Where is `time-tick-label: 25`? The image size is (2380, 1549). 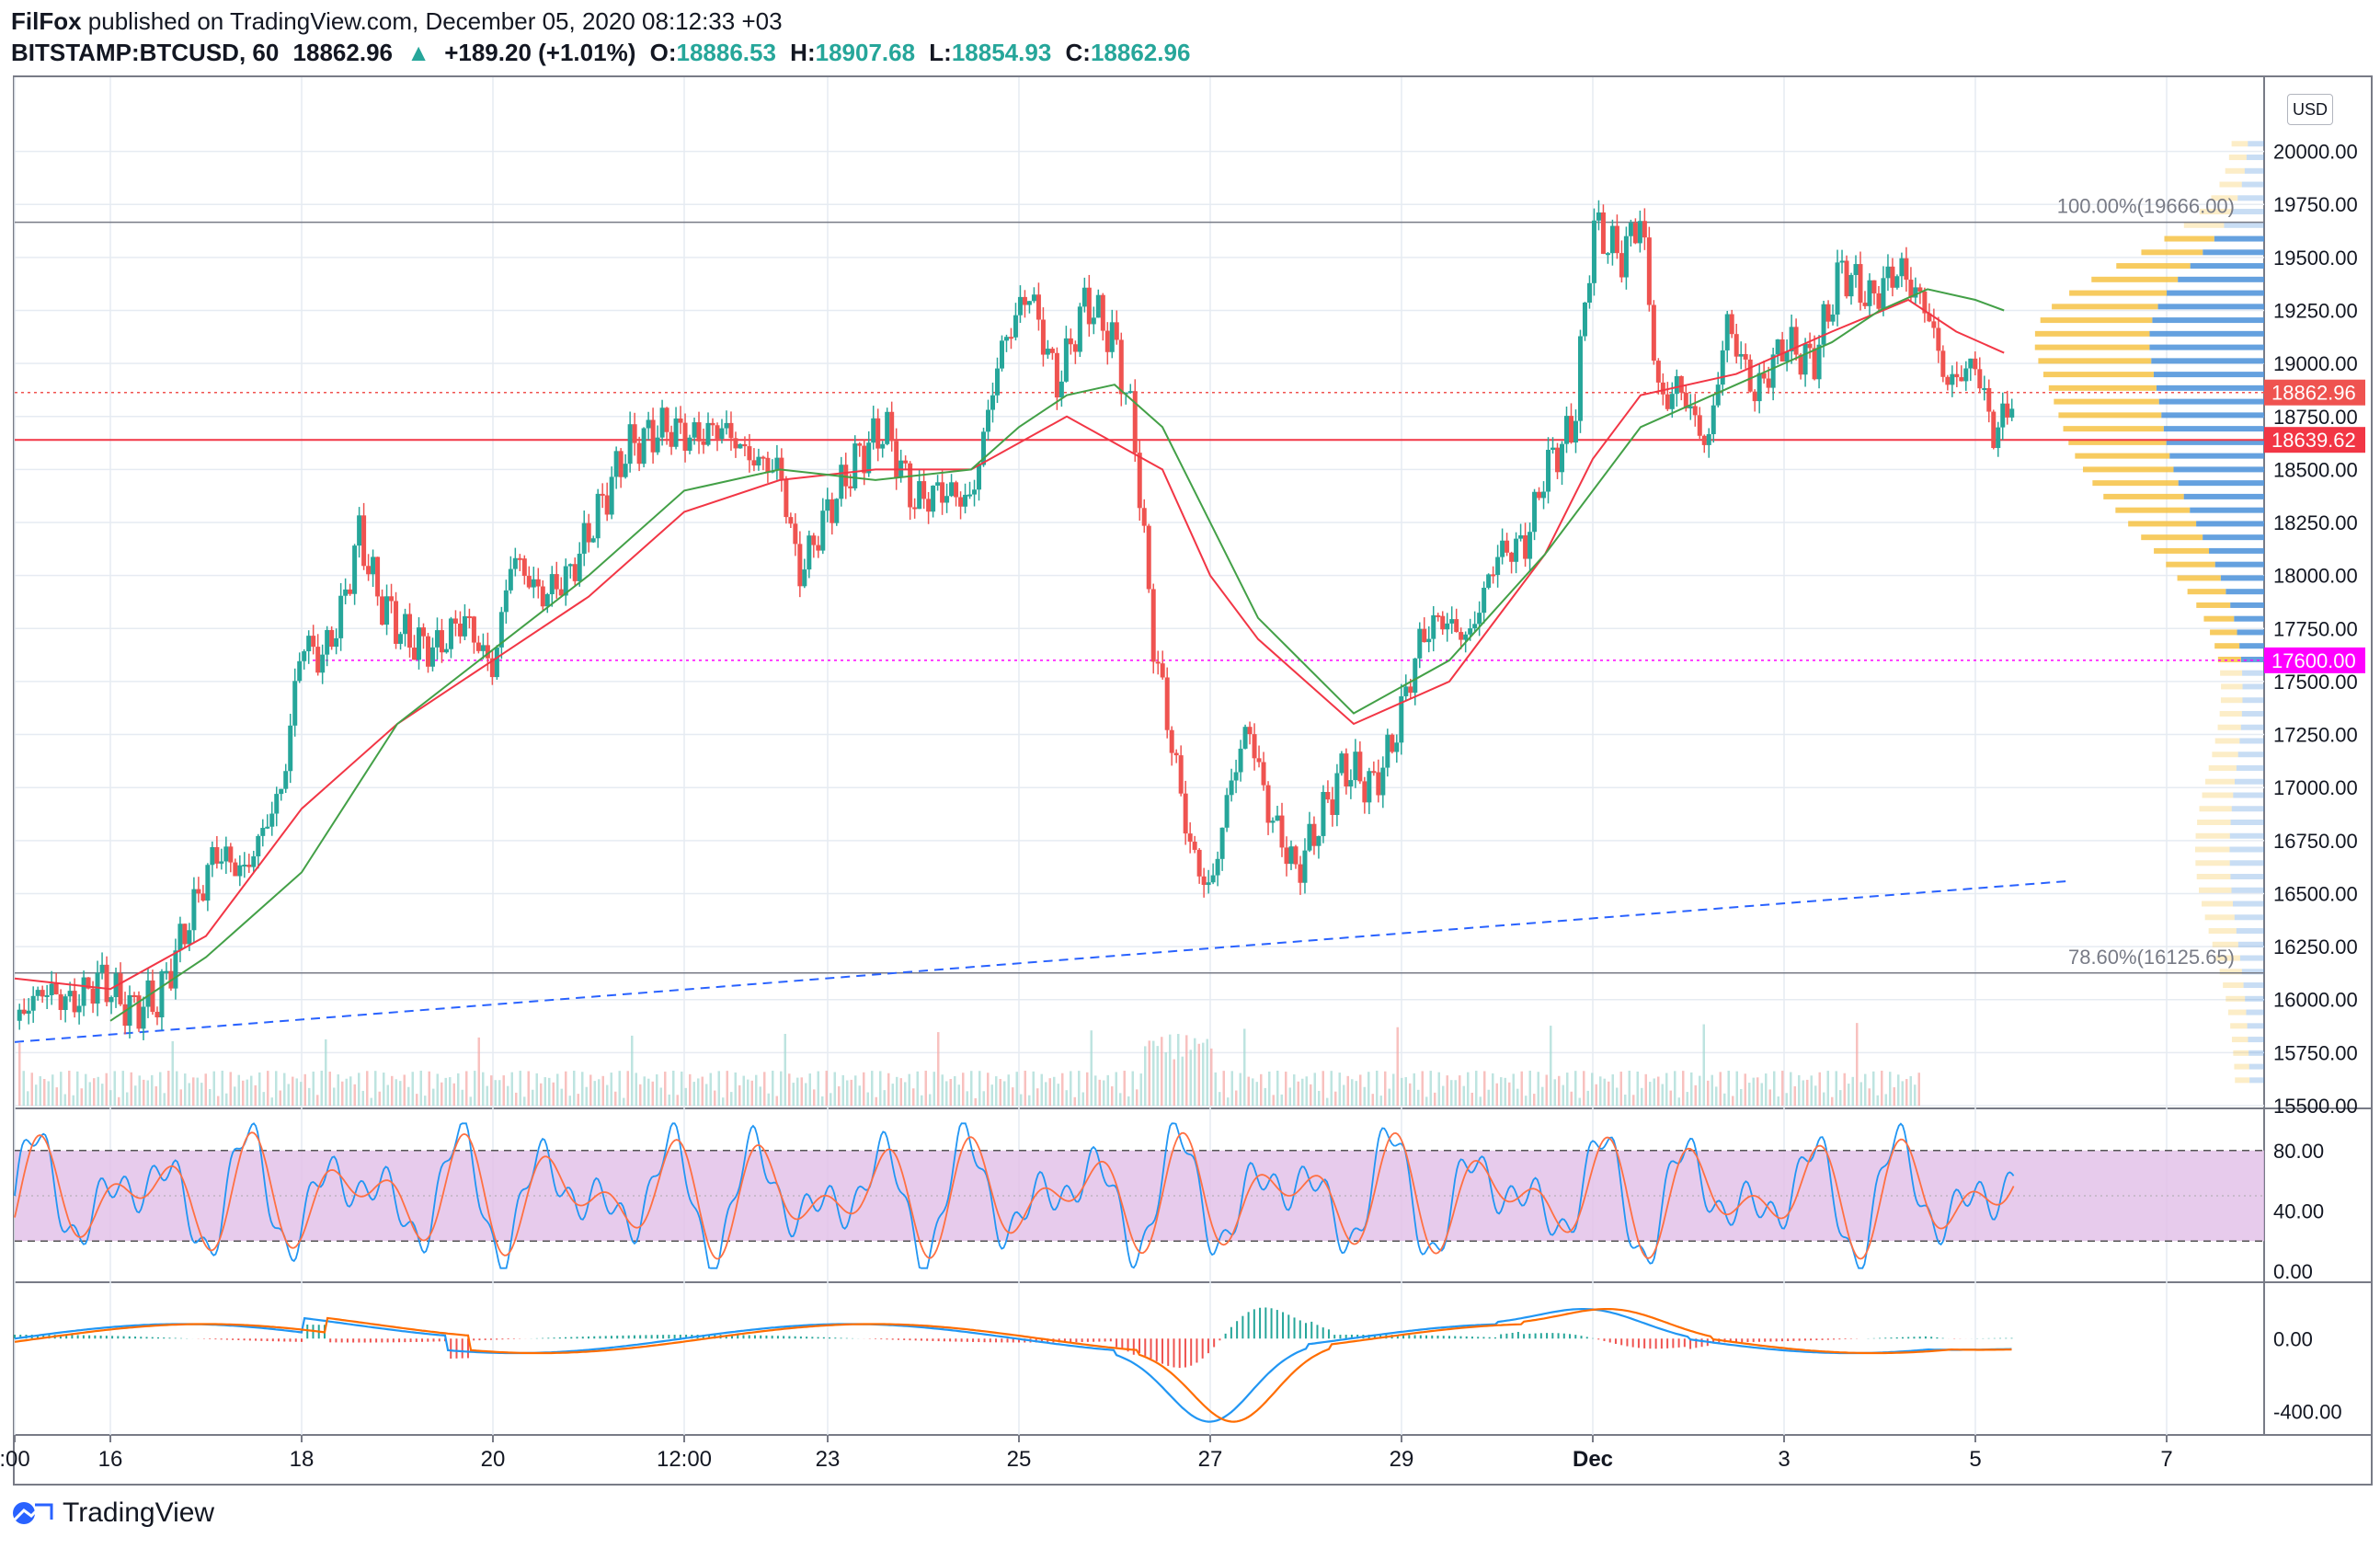
time-tick-label: 25 is located at coordinates (1019, 1460).